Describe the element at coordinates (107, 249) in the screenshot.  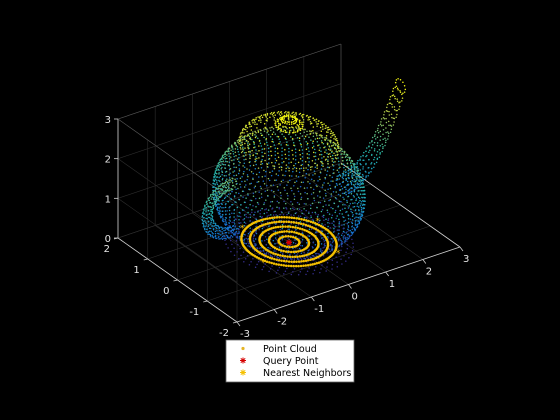
I see `y-tick-label: 2` at that location.